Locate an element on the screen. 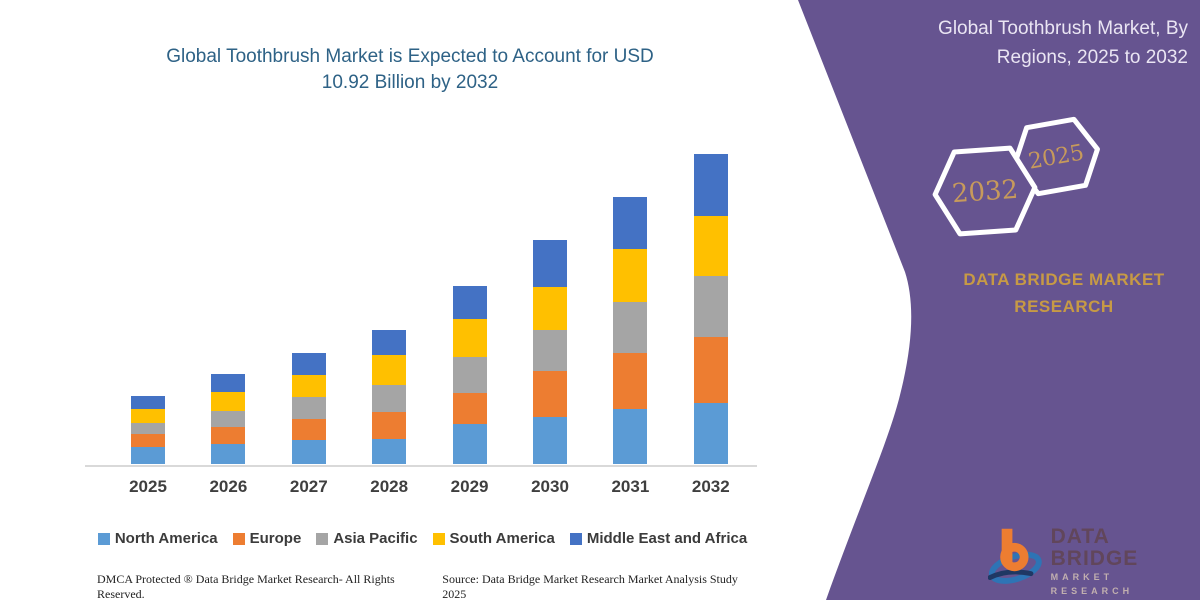 The image size is (1200, 602). x-axis-label-2026: 2026 is located at coordinates (228, 486).